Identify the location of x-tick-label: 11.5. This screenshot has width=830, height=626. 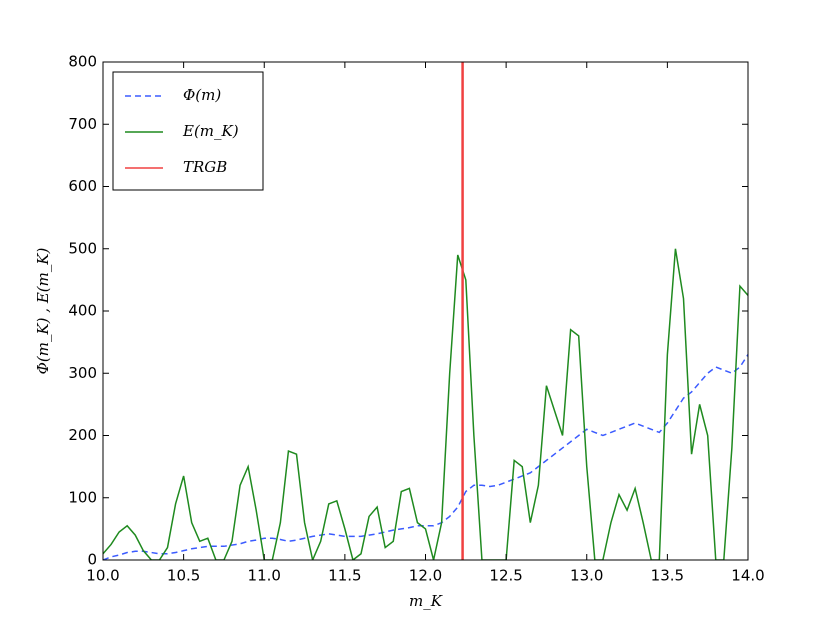
(344, 576).